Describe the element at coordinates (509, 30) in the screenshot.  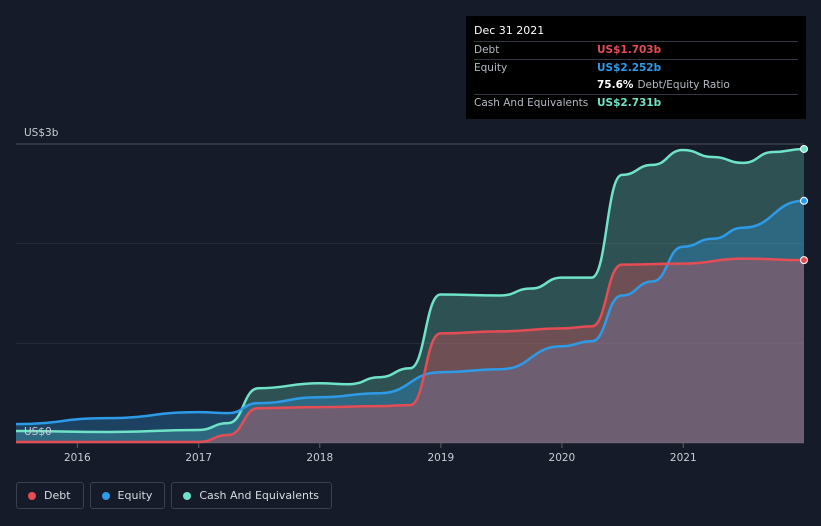
I see `tooltip-date: Dec 31 2021` at that location.